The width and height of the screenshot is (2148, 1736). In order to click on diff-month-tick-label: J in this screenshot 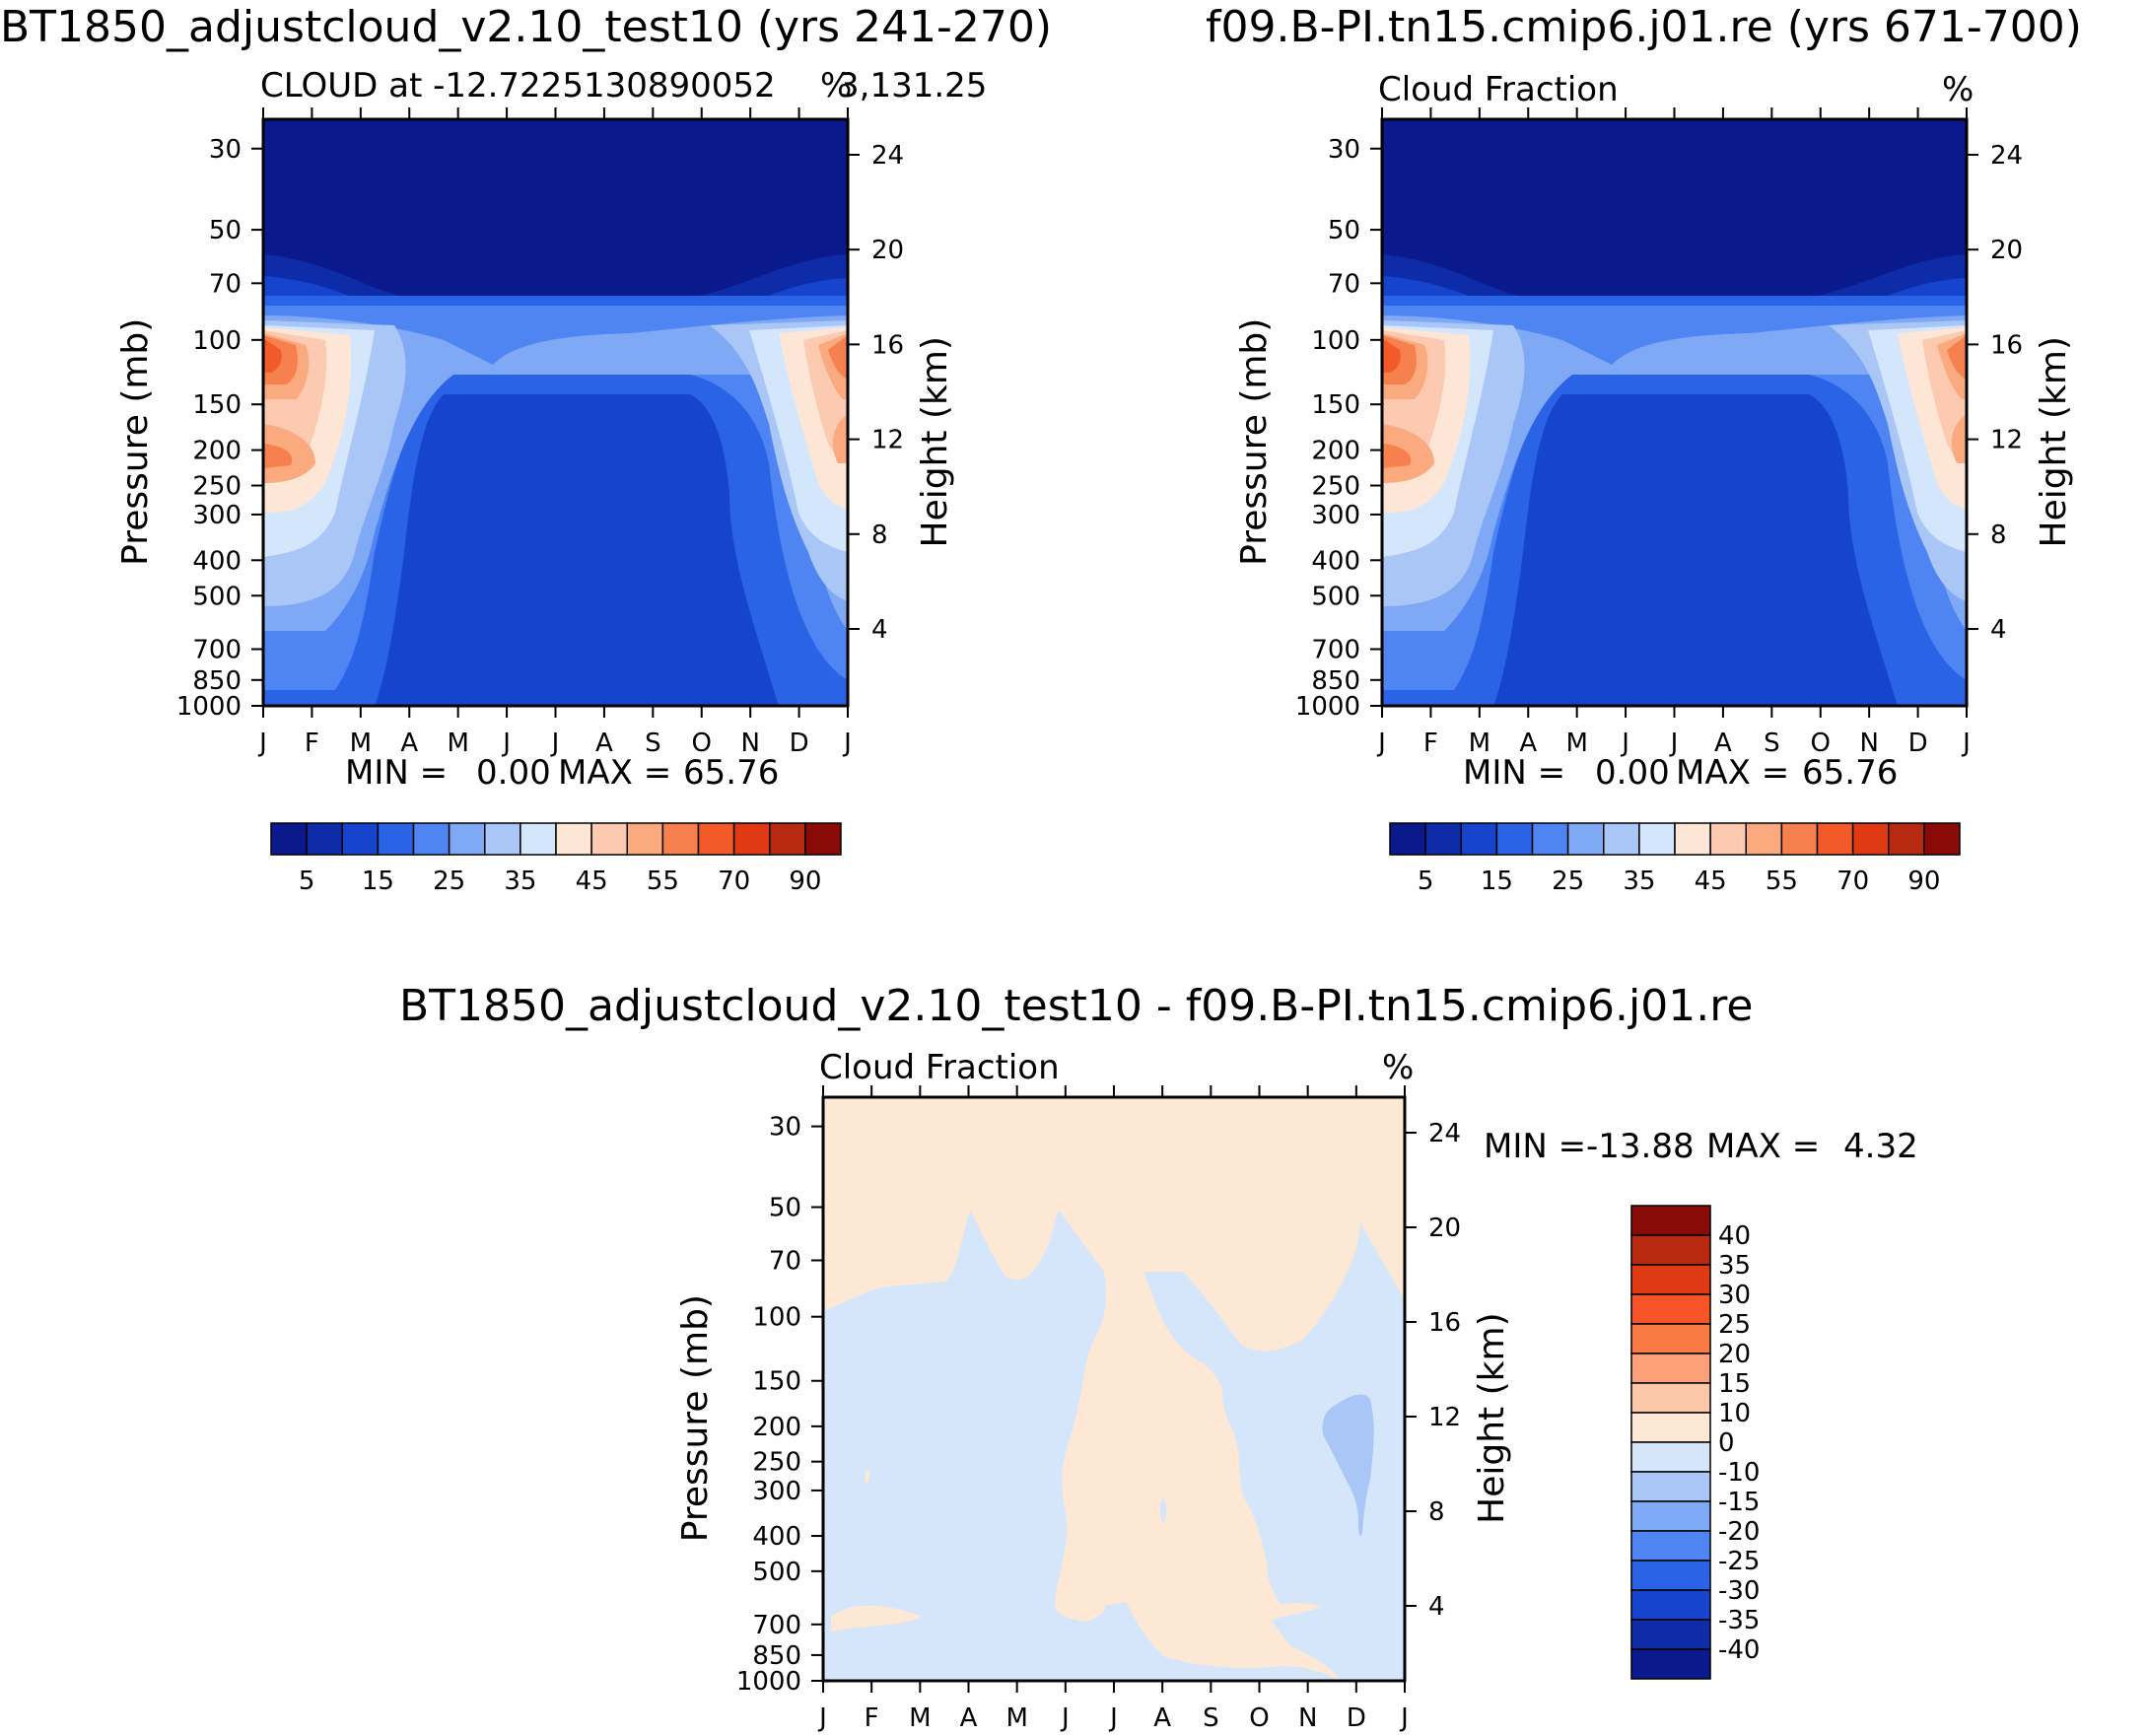, I will do `click(1113, 1718)`.